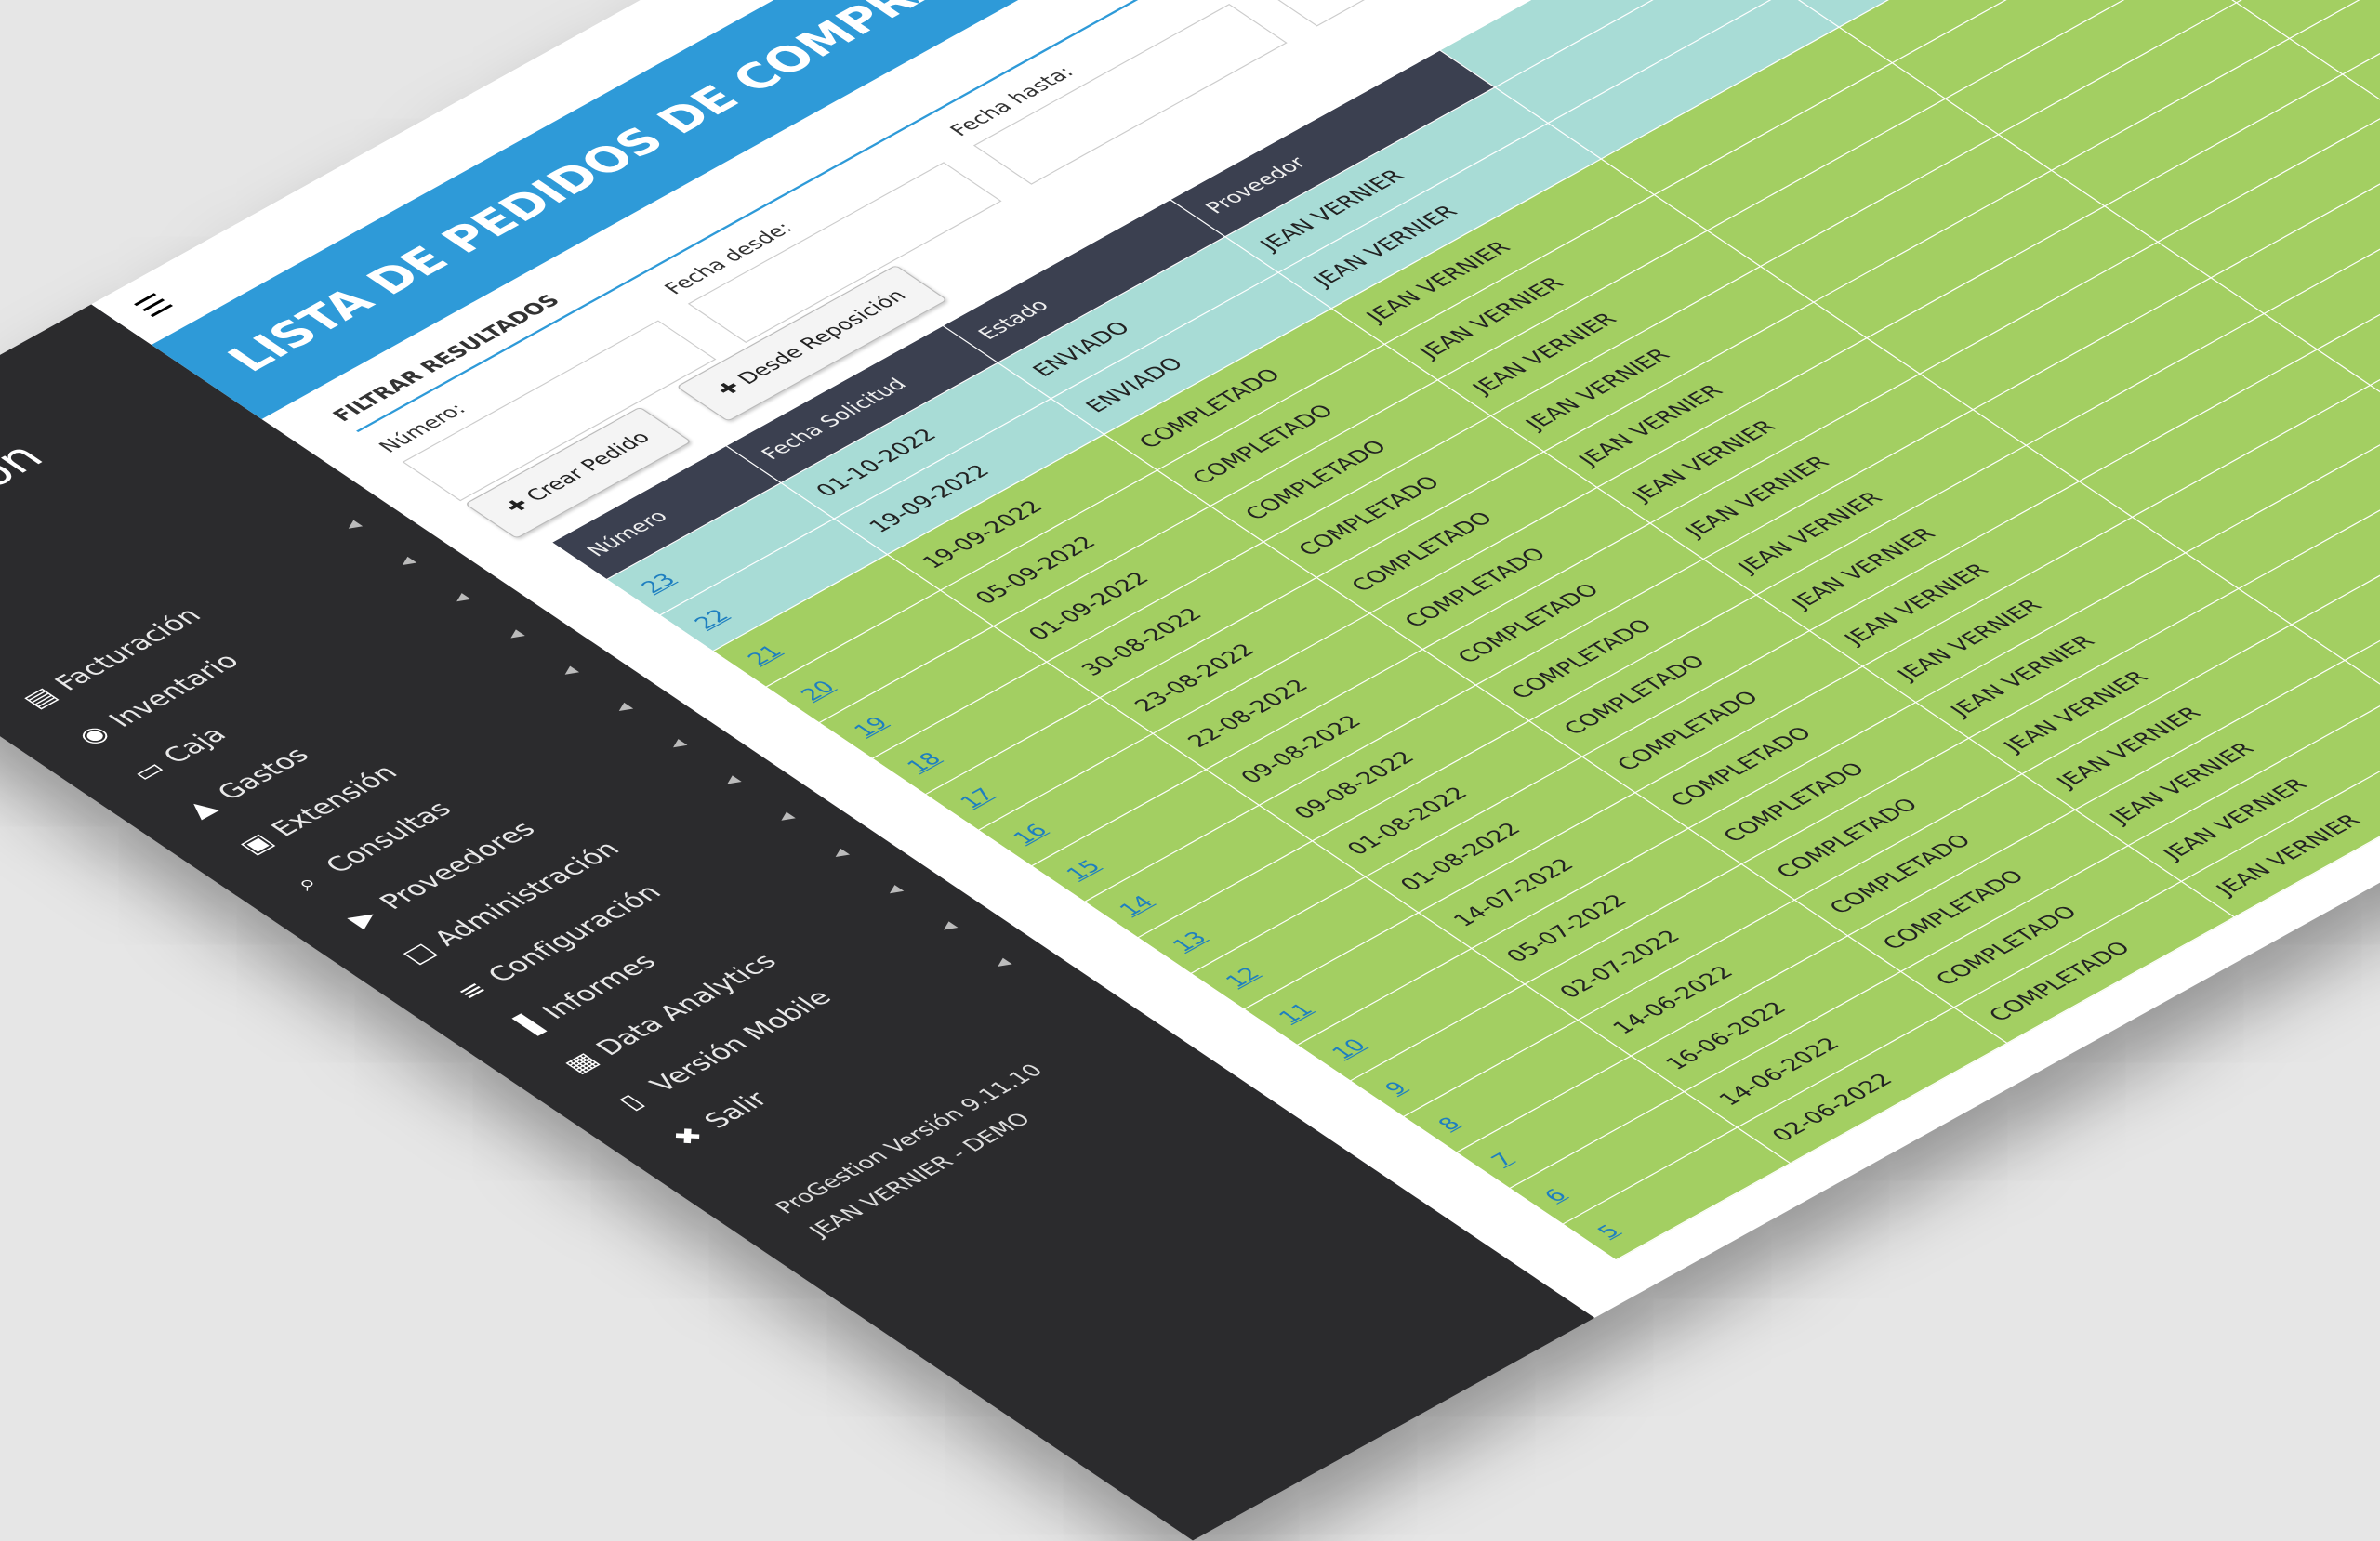 This screenshot has width=2380, height=1541. I want to click on filter-field: Fecha hasta:, so click(1116, 92).